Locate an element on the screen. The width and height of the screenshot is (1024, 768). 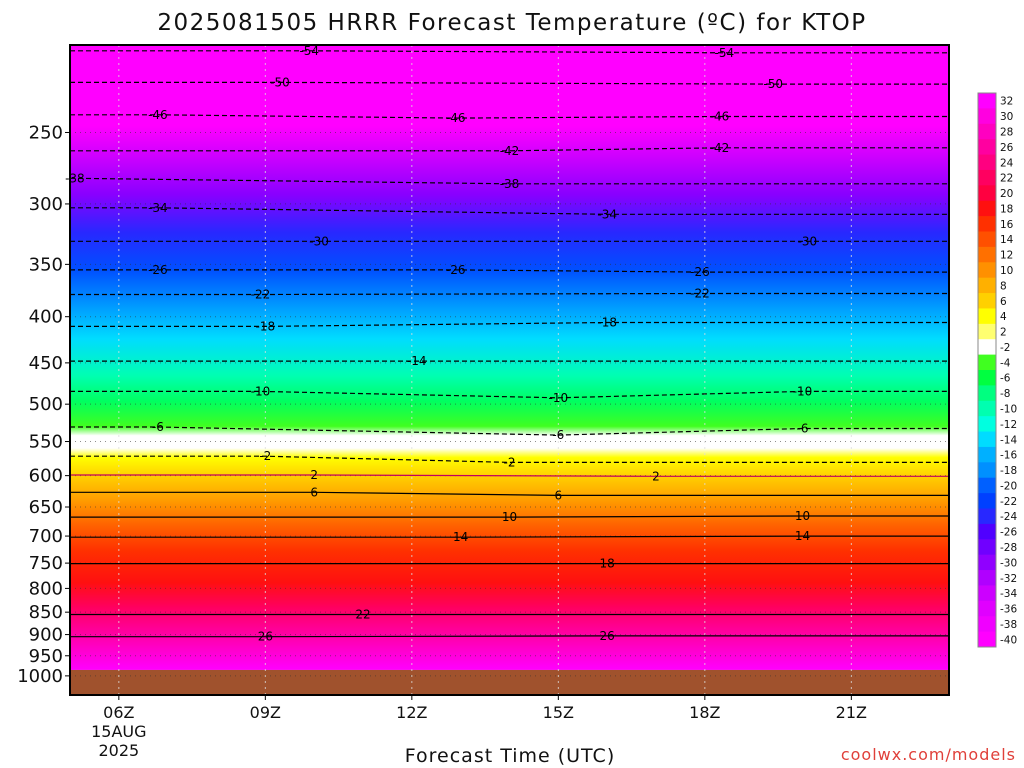
x-date-label: 15AUG is located at coordinates (118, 731).